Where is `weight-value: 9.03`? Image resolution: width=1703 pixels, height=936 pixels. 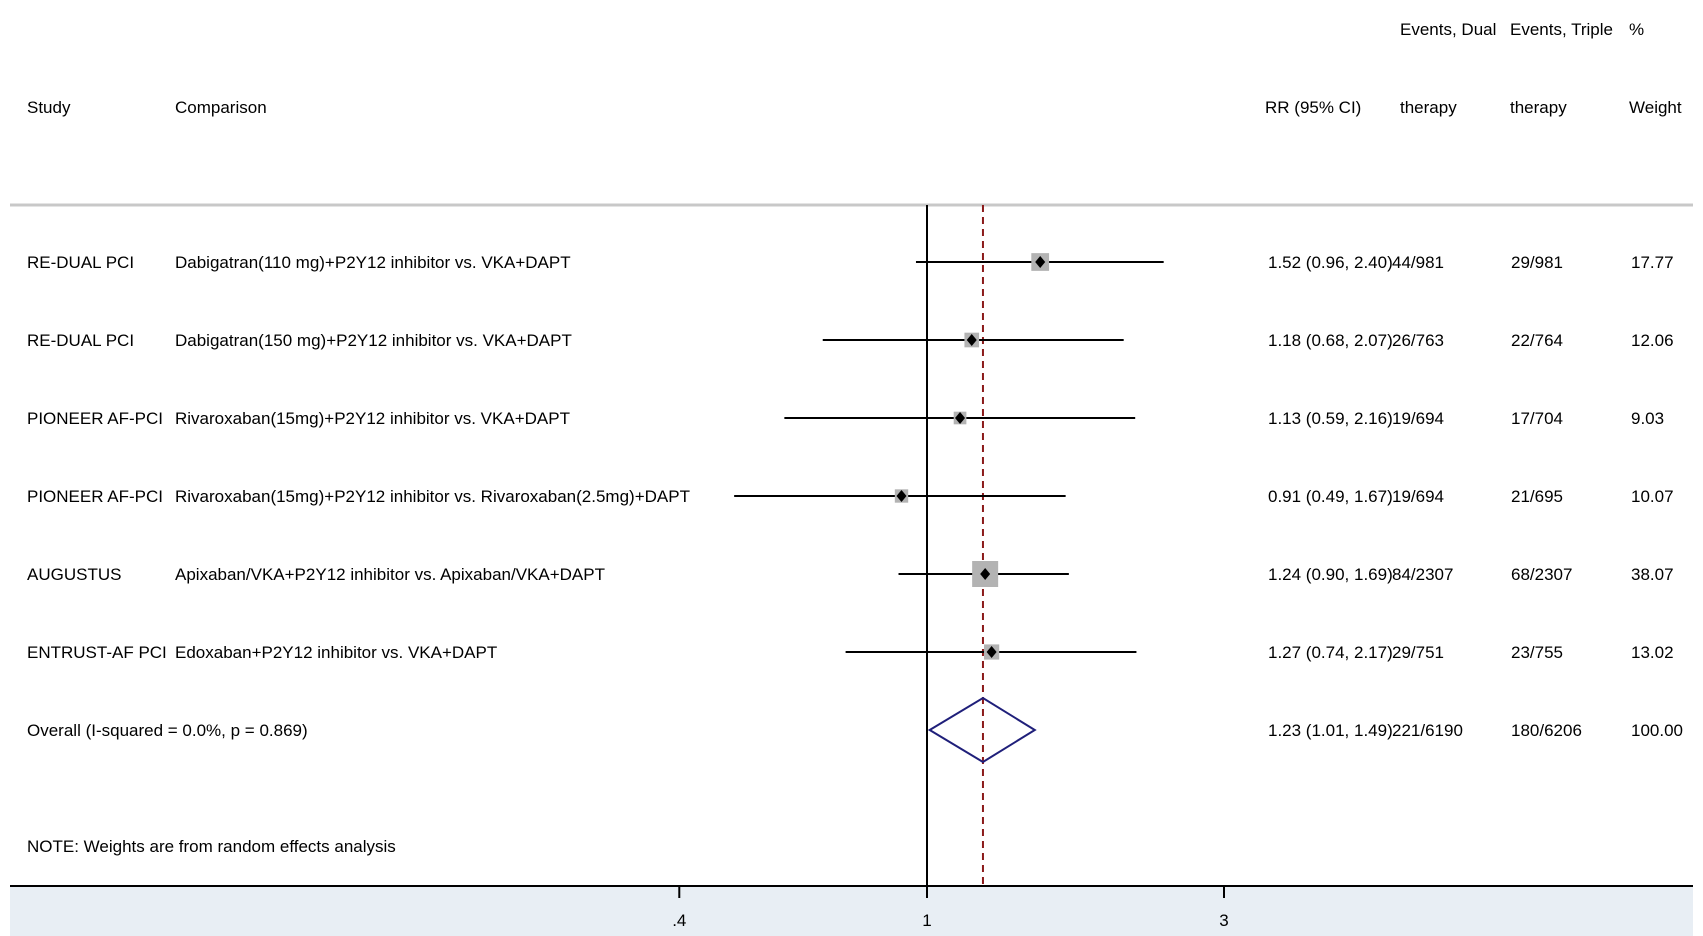
weight-value: 9.03 is located at coordinates (1647, 418).